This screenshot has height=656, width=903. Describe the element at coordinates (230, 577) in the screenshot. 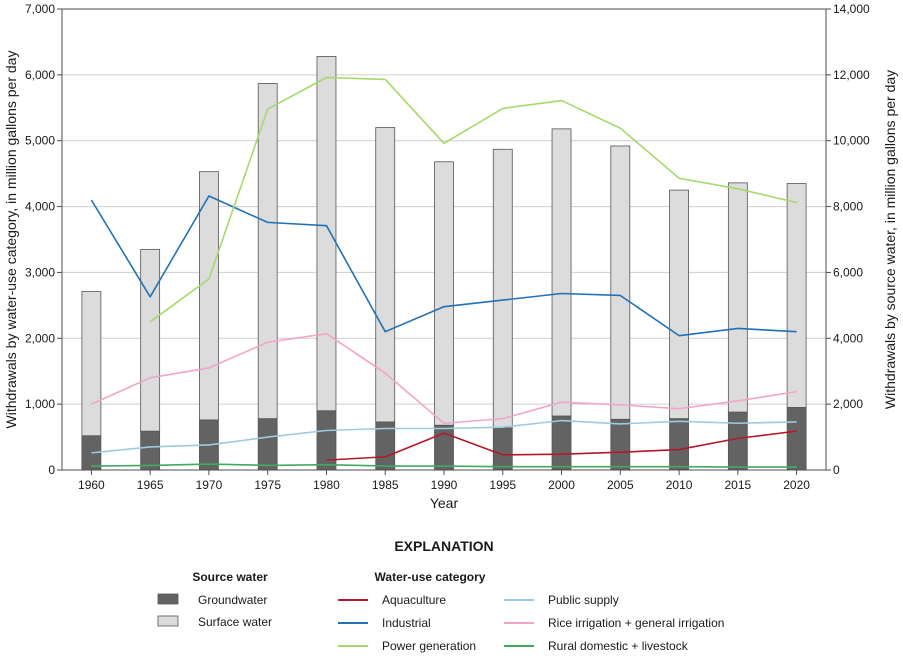

I see `legend-source-heading: Source water` at that location.